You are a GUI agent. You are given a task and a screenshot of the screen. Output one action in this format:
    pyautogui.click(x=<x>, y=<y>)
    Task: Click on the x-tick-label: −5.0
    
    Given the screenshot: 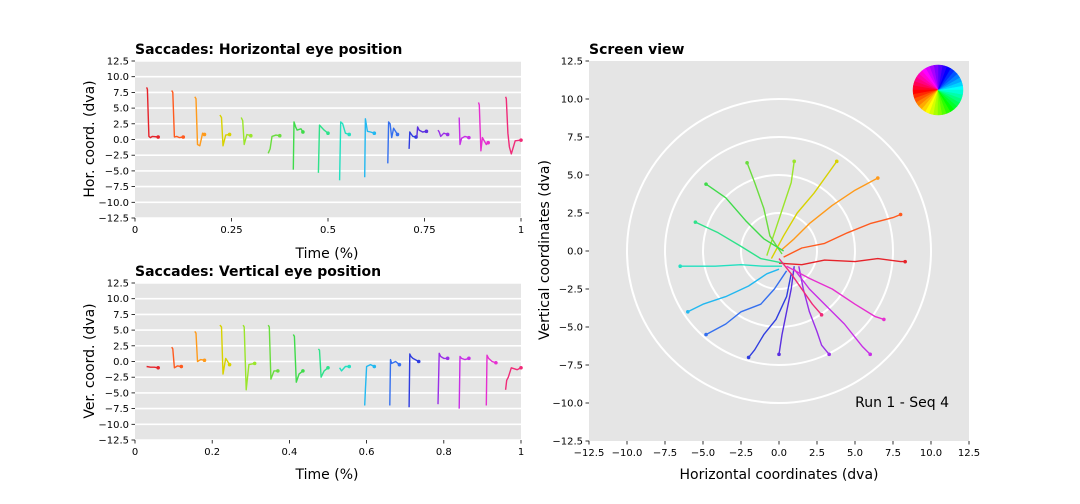 What is the action you would take?
    pyautogui.click(x=703, y=453)
    